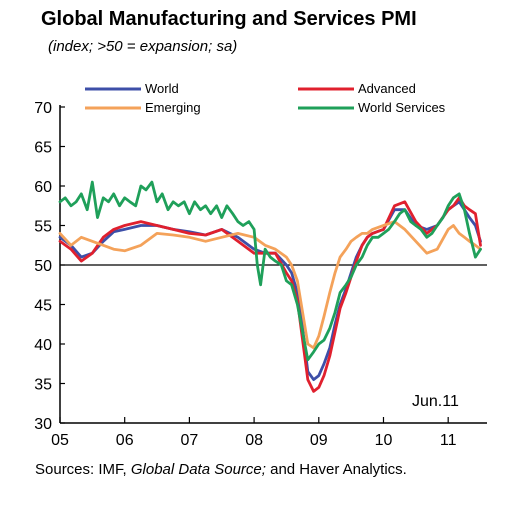 This screenshot has height=506, width=507. What do you see at coordinates (319, 440) in the screenshot?
I see `x-tick-label: 09` at bounding box center [319, 440].